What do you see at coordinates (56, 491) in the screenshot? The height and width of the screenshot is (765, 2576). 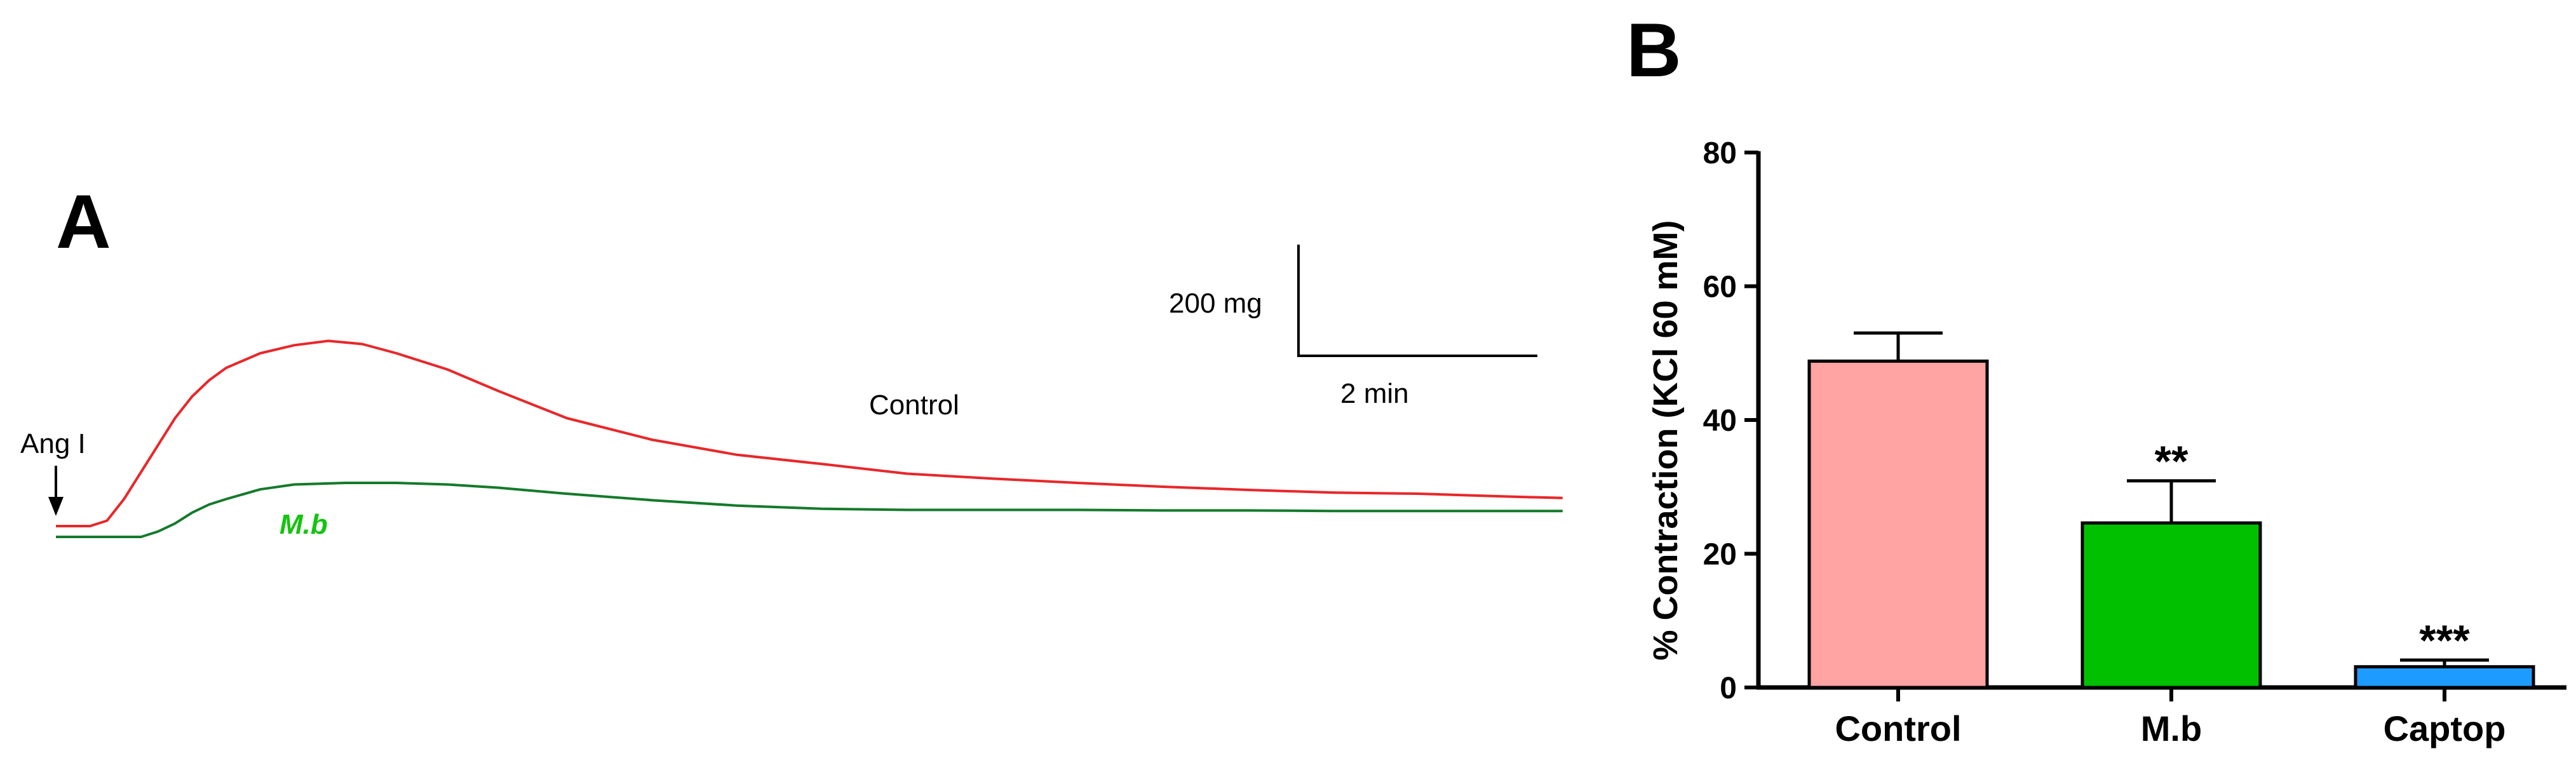 I see `stimulus-arrow-icon` at bounding box center [56, 491].